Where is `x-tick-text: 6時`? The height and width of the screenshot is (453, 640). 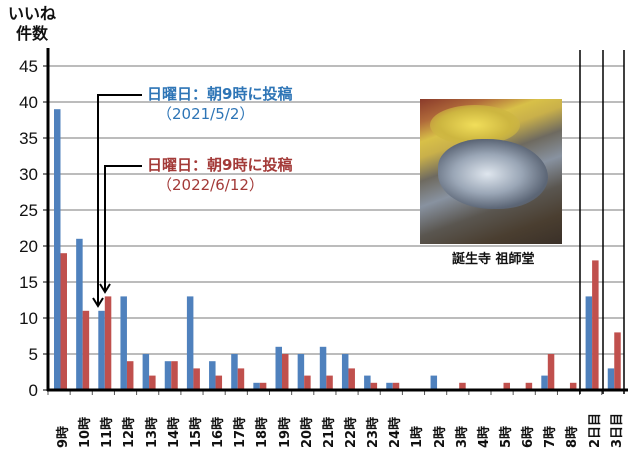
x-tick-text: 6時 is located at coordinates (529, 436).